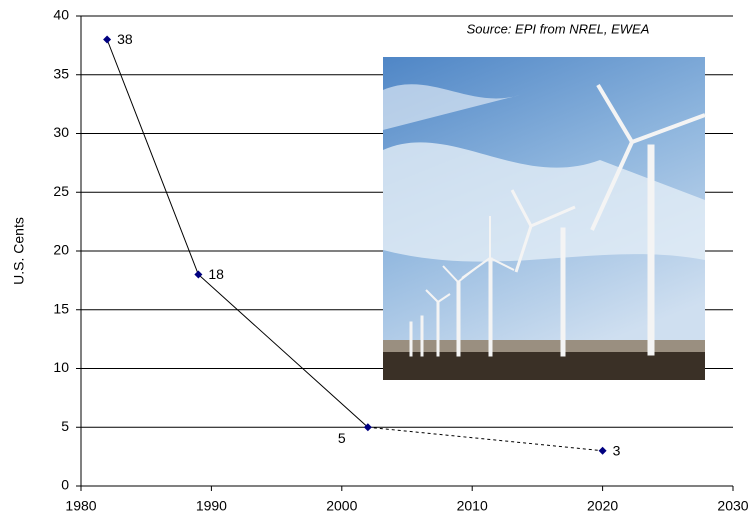  I want to click on data-label: 38, so click(125, 39).